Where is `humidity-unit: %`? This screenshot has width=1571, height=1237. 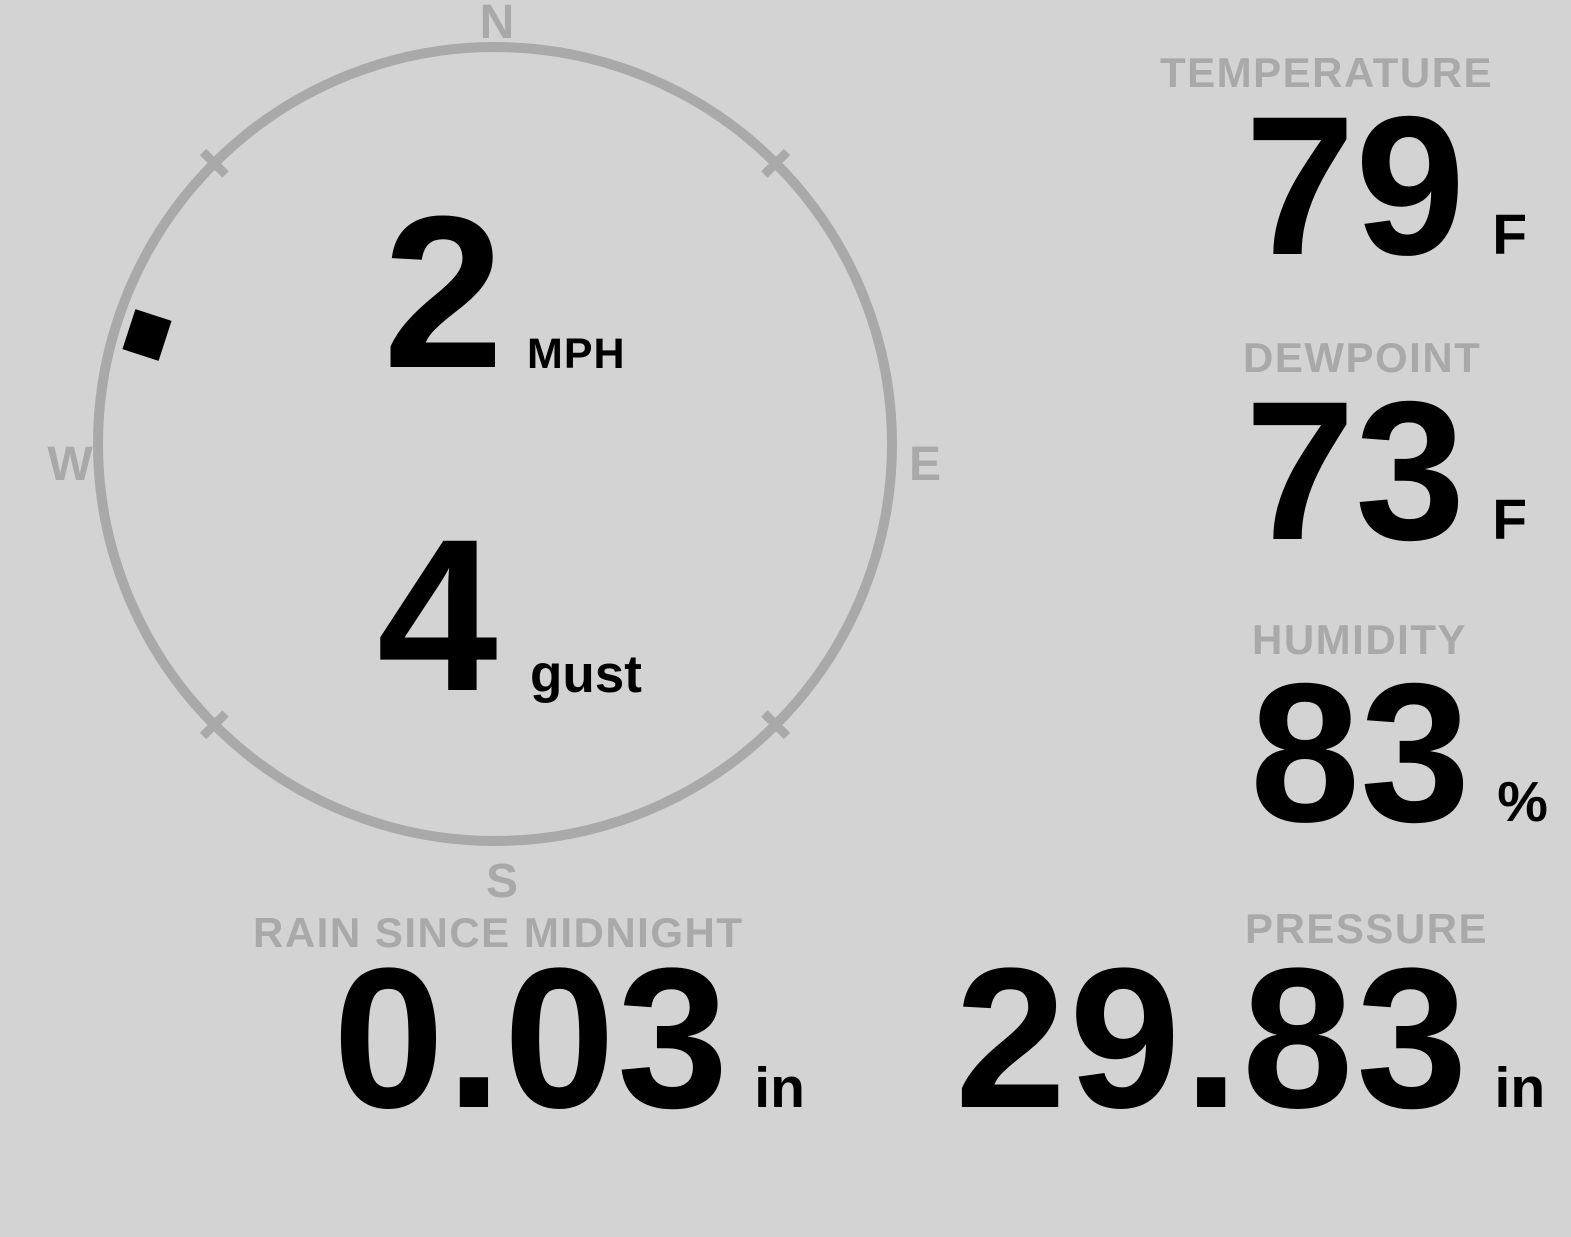
humidity-unit: % is located at coordinates (1522, 802).